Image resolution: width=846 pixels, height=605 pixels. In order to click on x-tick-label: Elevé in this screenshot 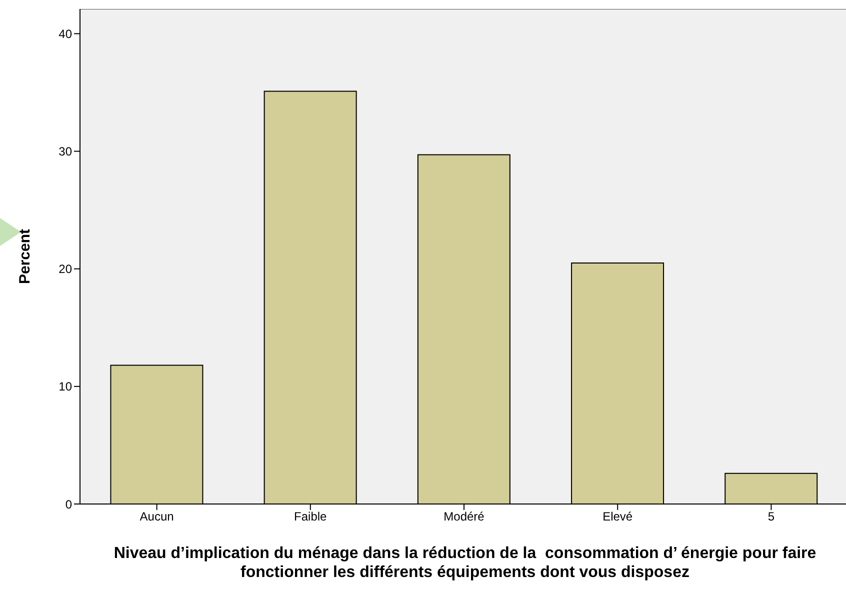, I will do `click(617, 517)`.